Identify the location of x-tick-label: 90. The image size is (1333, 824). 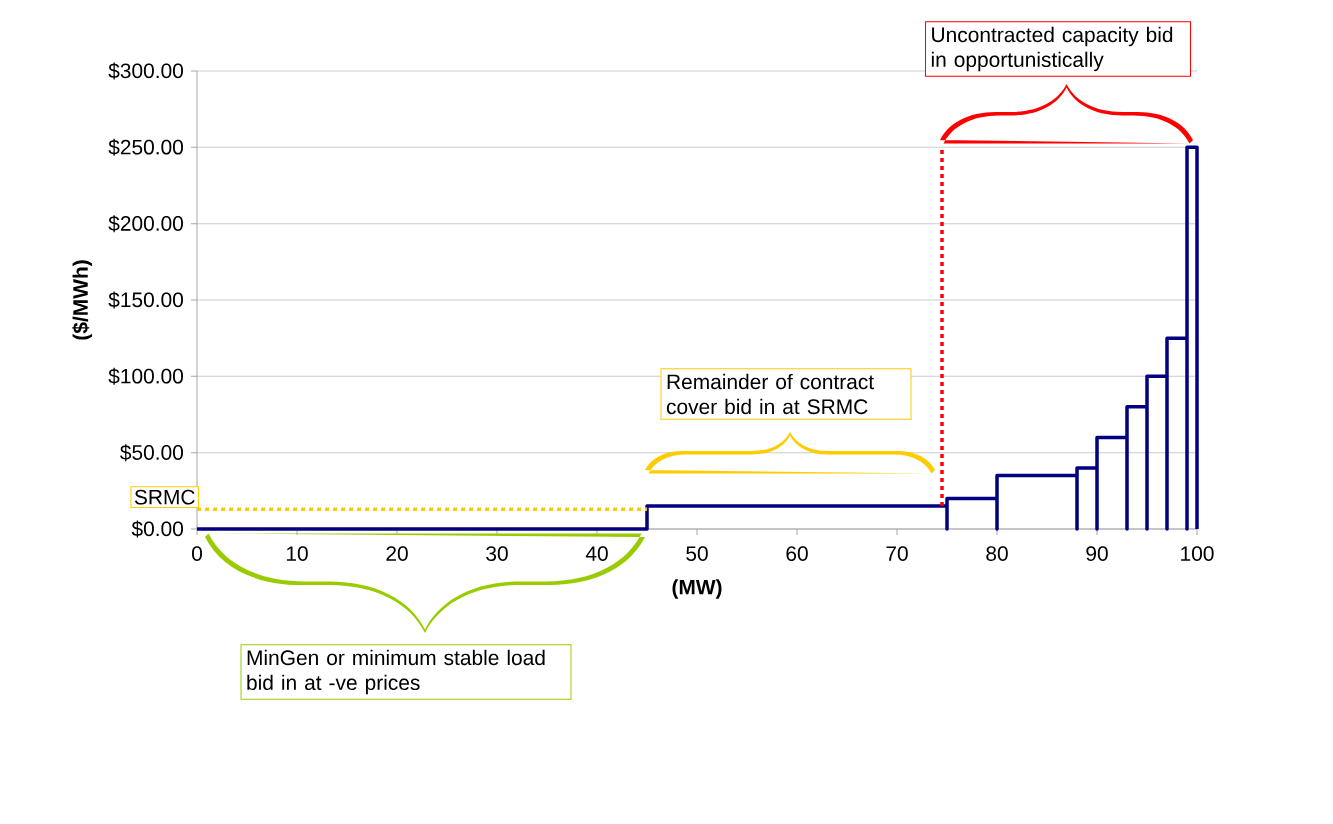
(1097, 554).